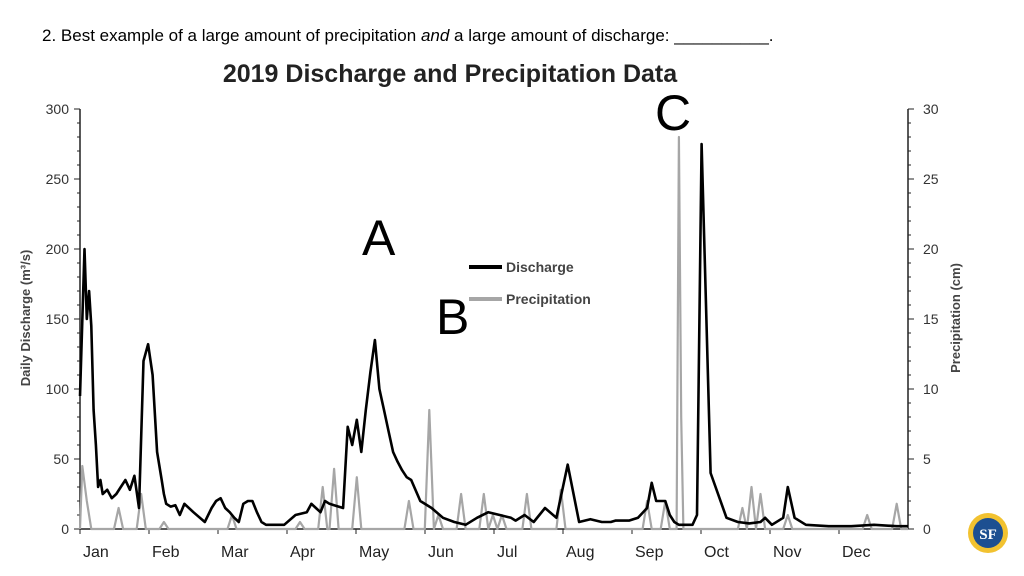  I want to click on letter-a-label: A, so click(379, 238).